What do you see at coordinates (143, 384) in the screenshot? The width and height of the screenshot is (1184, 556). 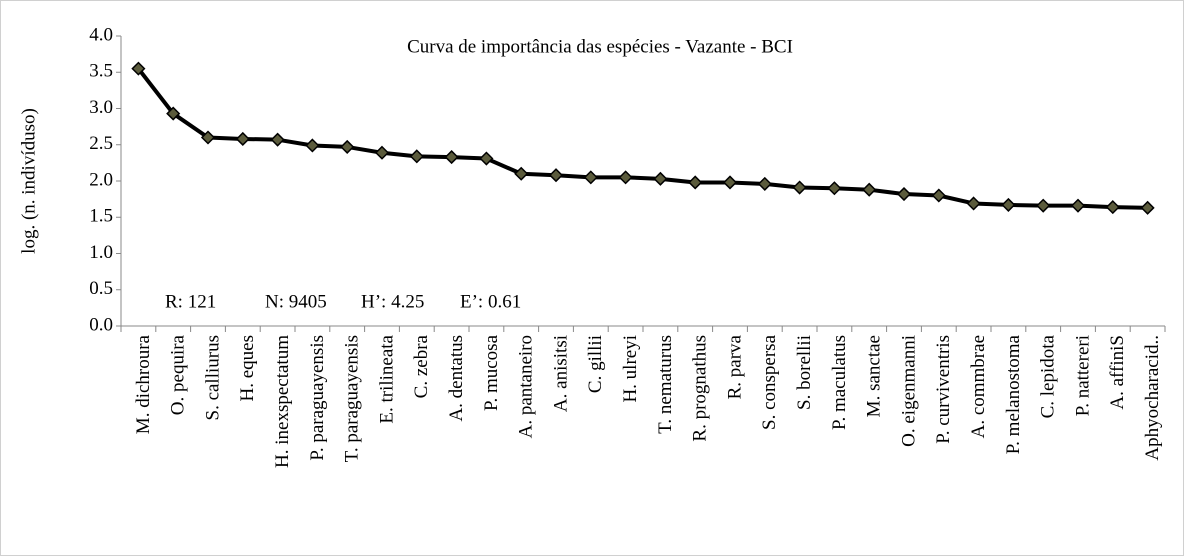 I see `x-tick-label: M. dichroura` at bounding box center [143, 384].